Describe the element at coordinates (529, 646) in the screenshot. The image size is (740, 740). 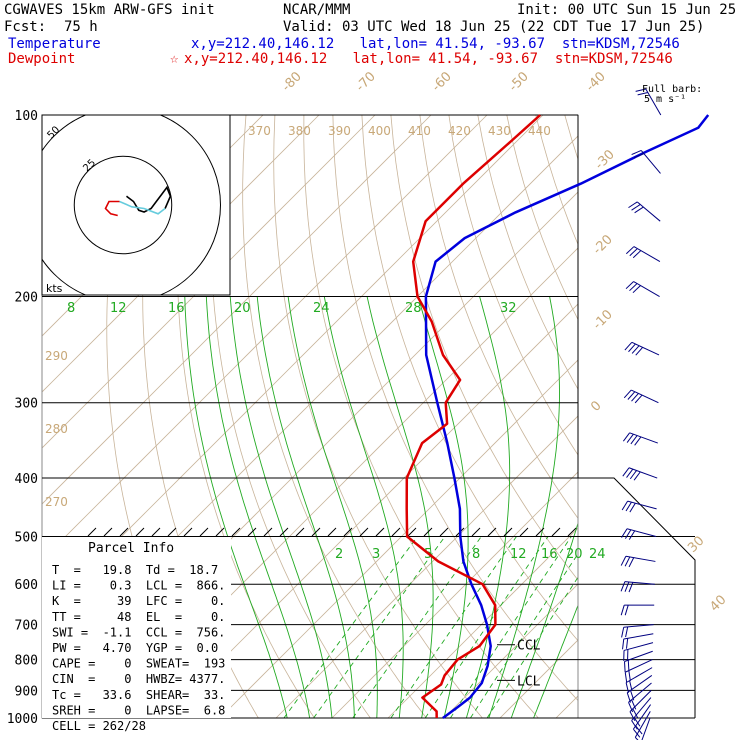
I see `ccl-label: CCL` at that location.